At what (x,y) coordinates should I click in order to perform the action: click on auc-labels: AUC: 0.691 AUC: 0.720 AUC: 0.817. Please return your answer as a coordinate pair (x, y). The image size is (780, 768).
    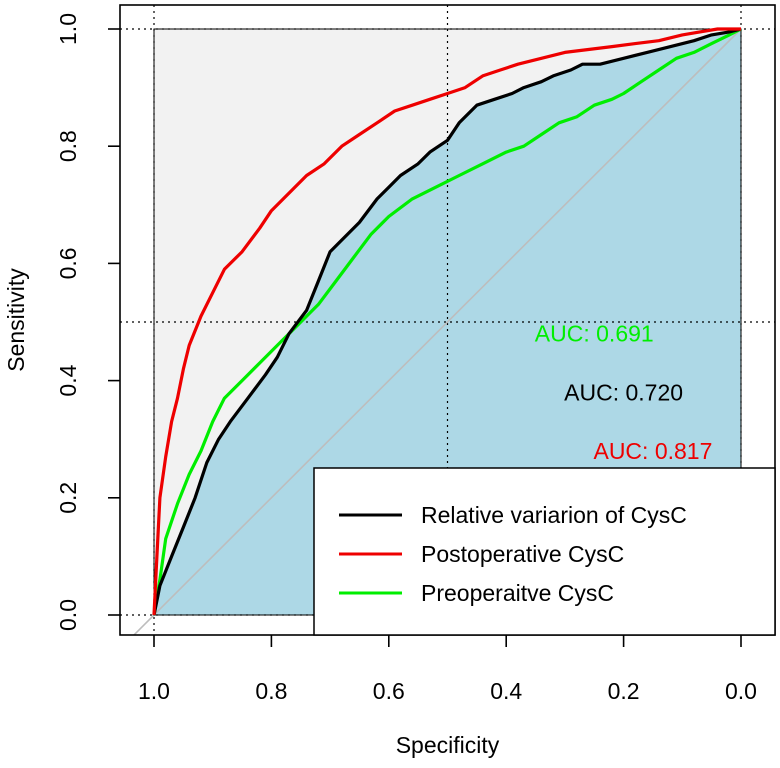
    Looking at the image, I should click on (624, 392).